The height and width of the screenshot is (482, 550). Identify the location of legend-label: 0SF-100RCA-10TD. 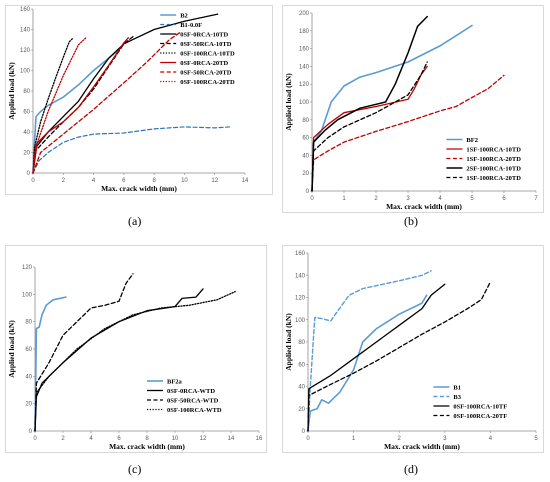
(207, 53).